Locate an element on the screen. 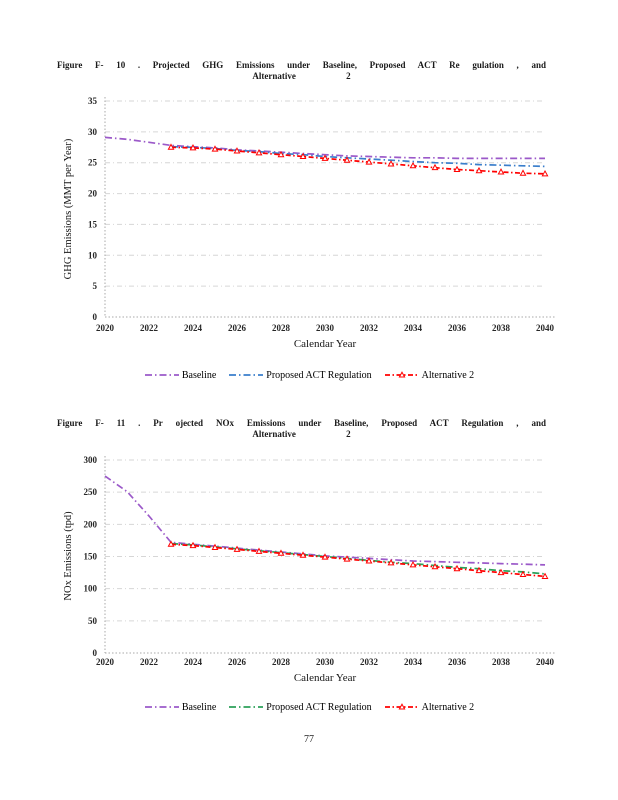  y-tick-label: 25 is located at coordinates (93, 163).